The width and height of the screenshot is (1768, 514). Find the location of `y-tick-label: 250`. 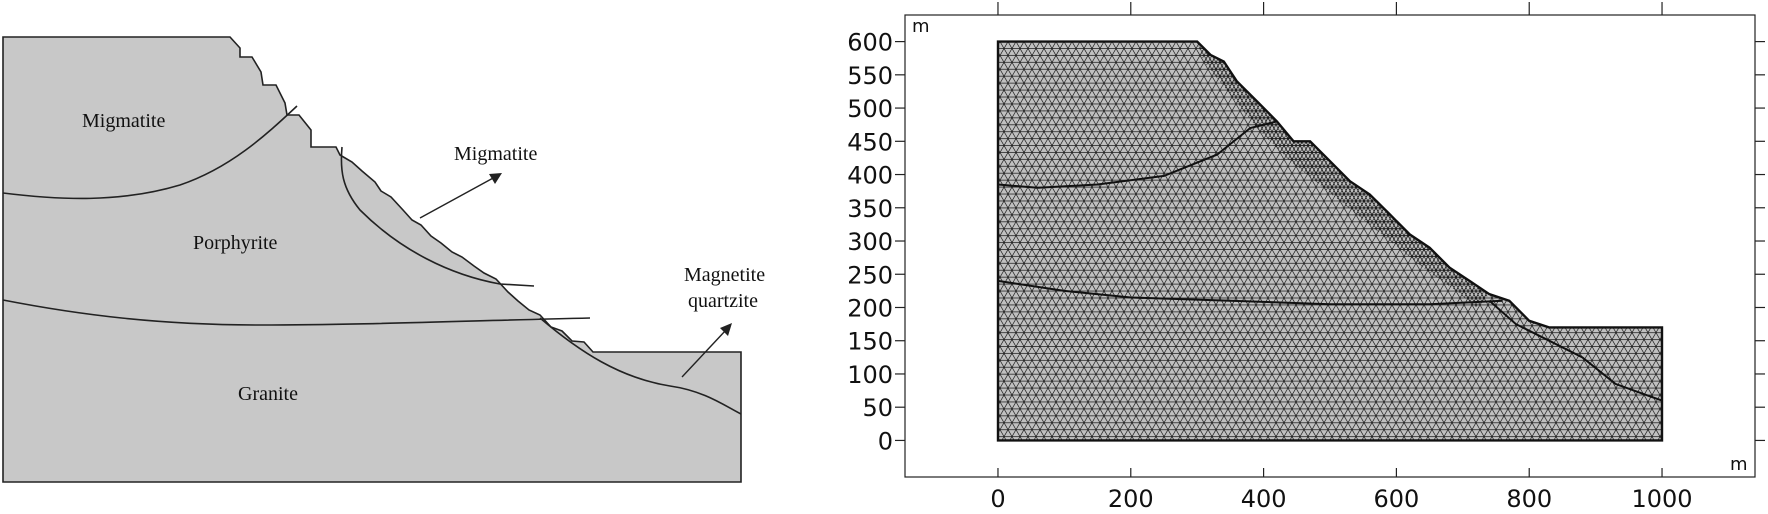

y-tick-label: 250 is located at coordinates (870, 275).